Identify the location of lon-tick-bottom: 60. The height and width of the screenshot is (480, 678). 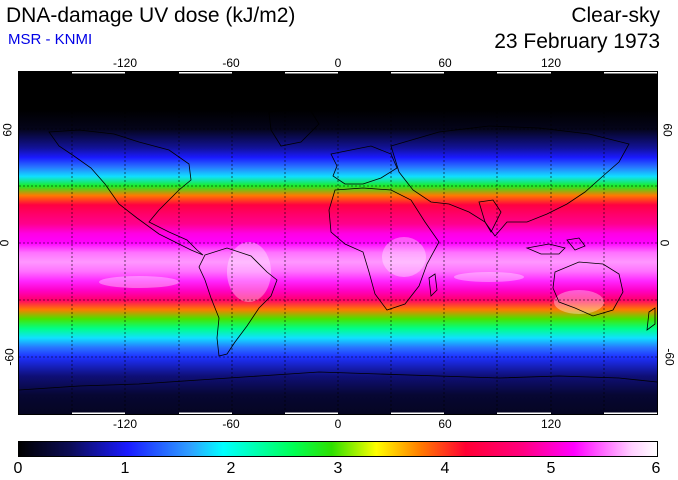
(445, 424).